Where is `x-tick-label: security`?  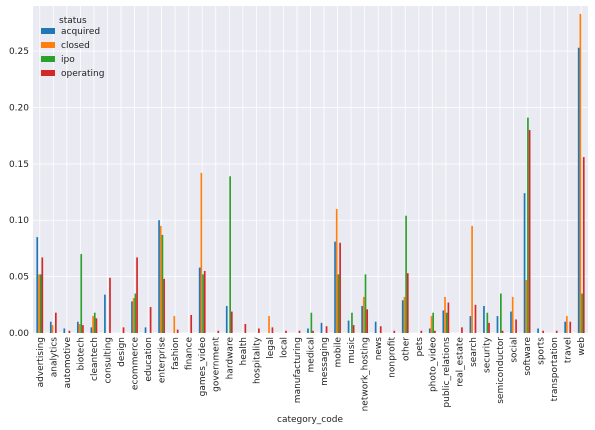
x-tick-label: security is located at coordinates (487, 354).